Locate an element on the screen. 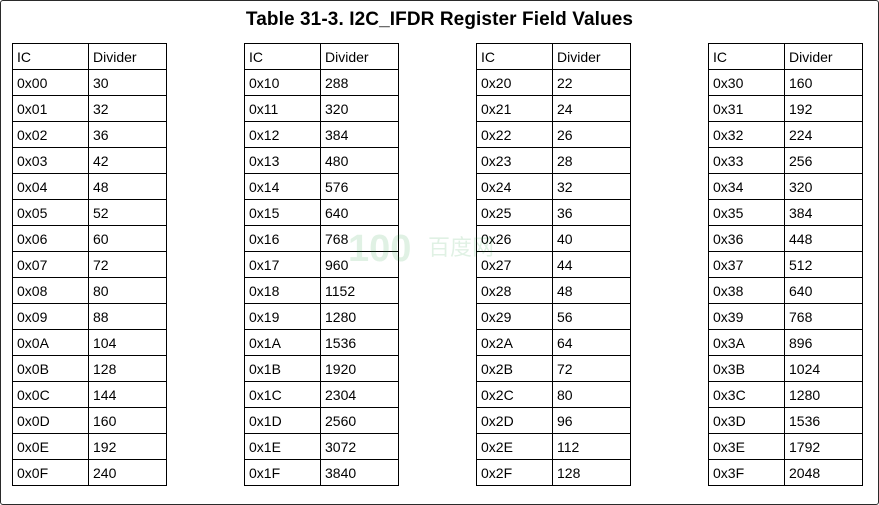  ic-cell: 0x37 is located at coordinates (746, 264).